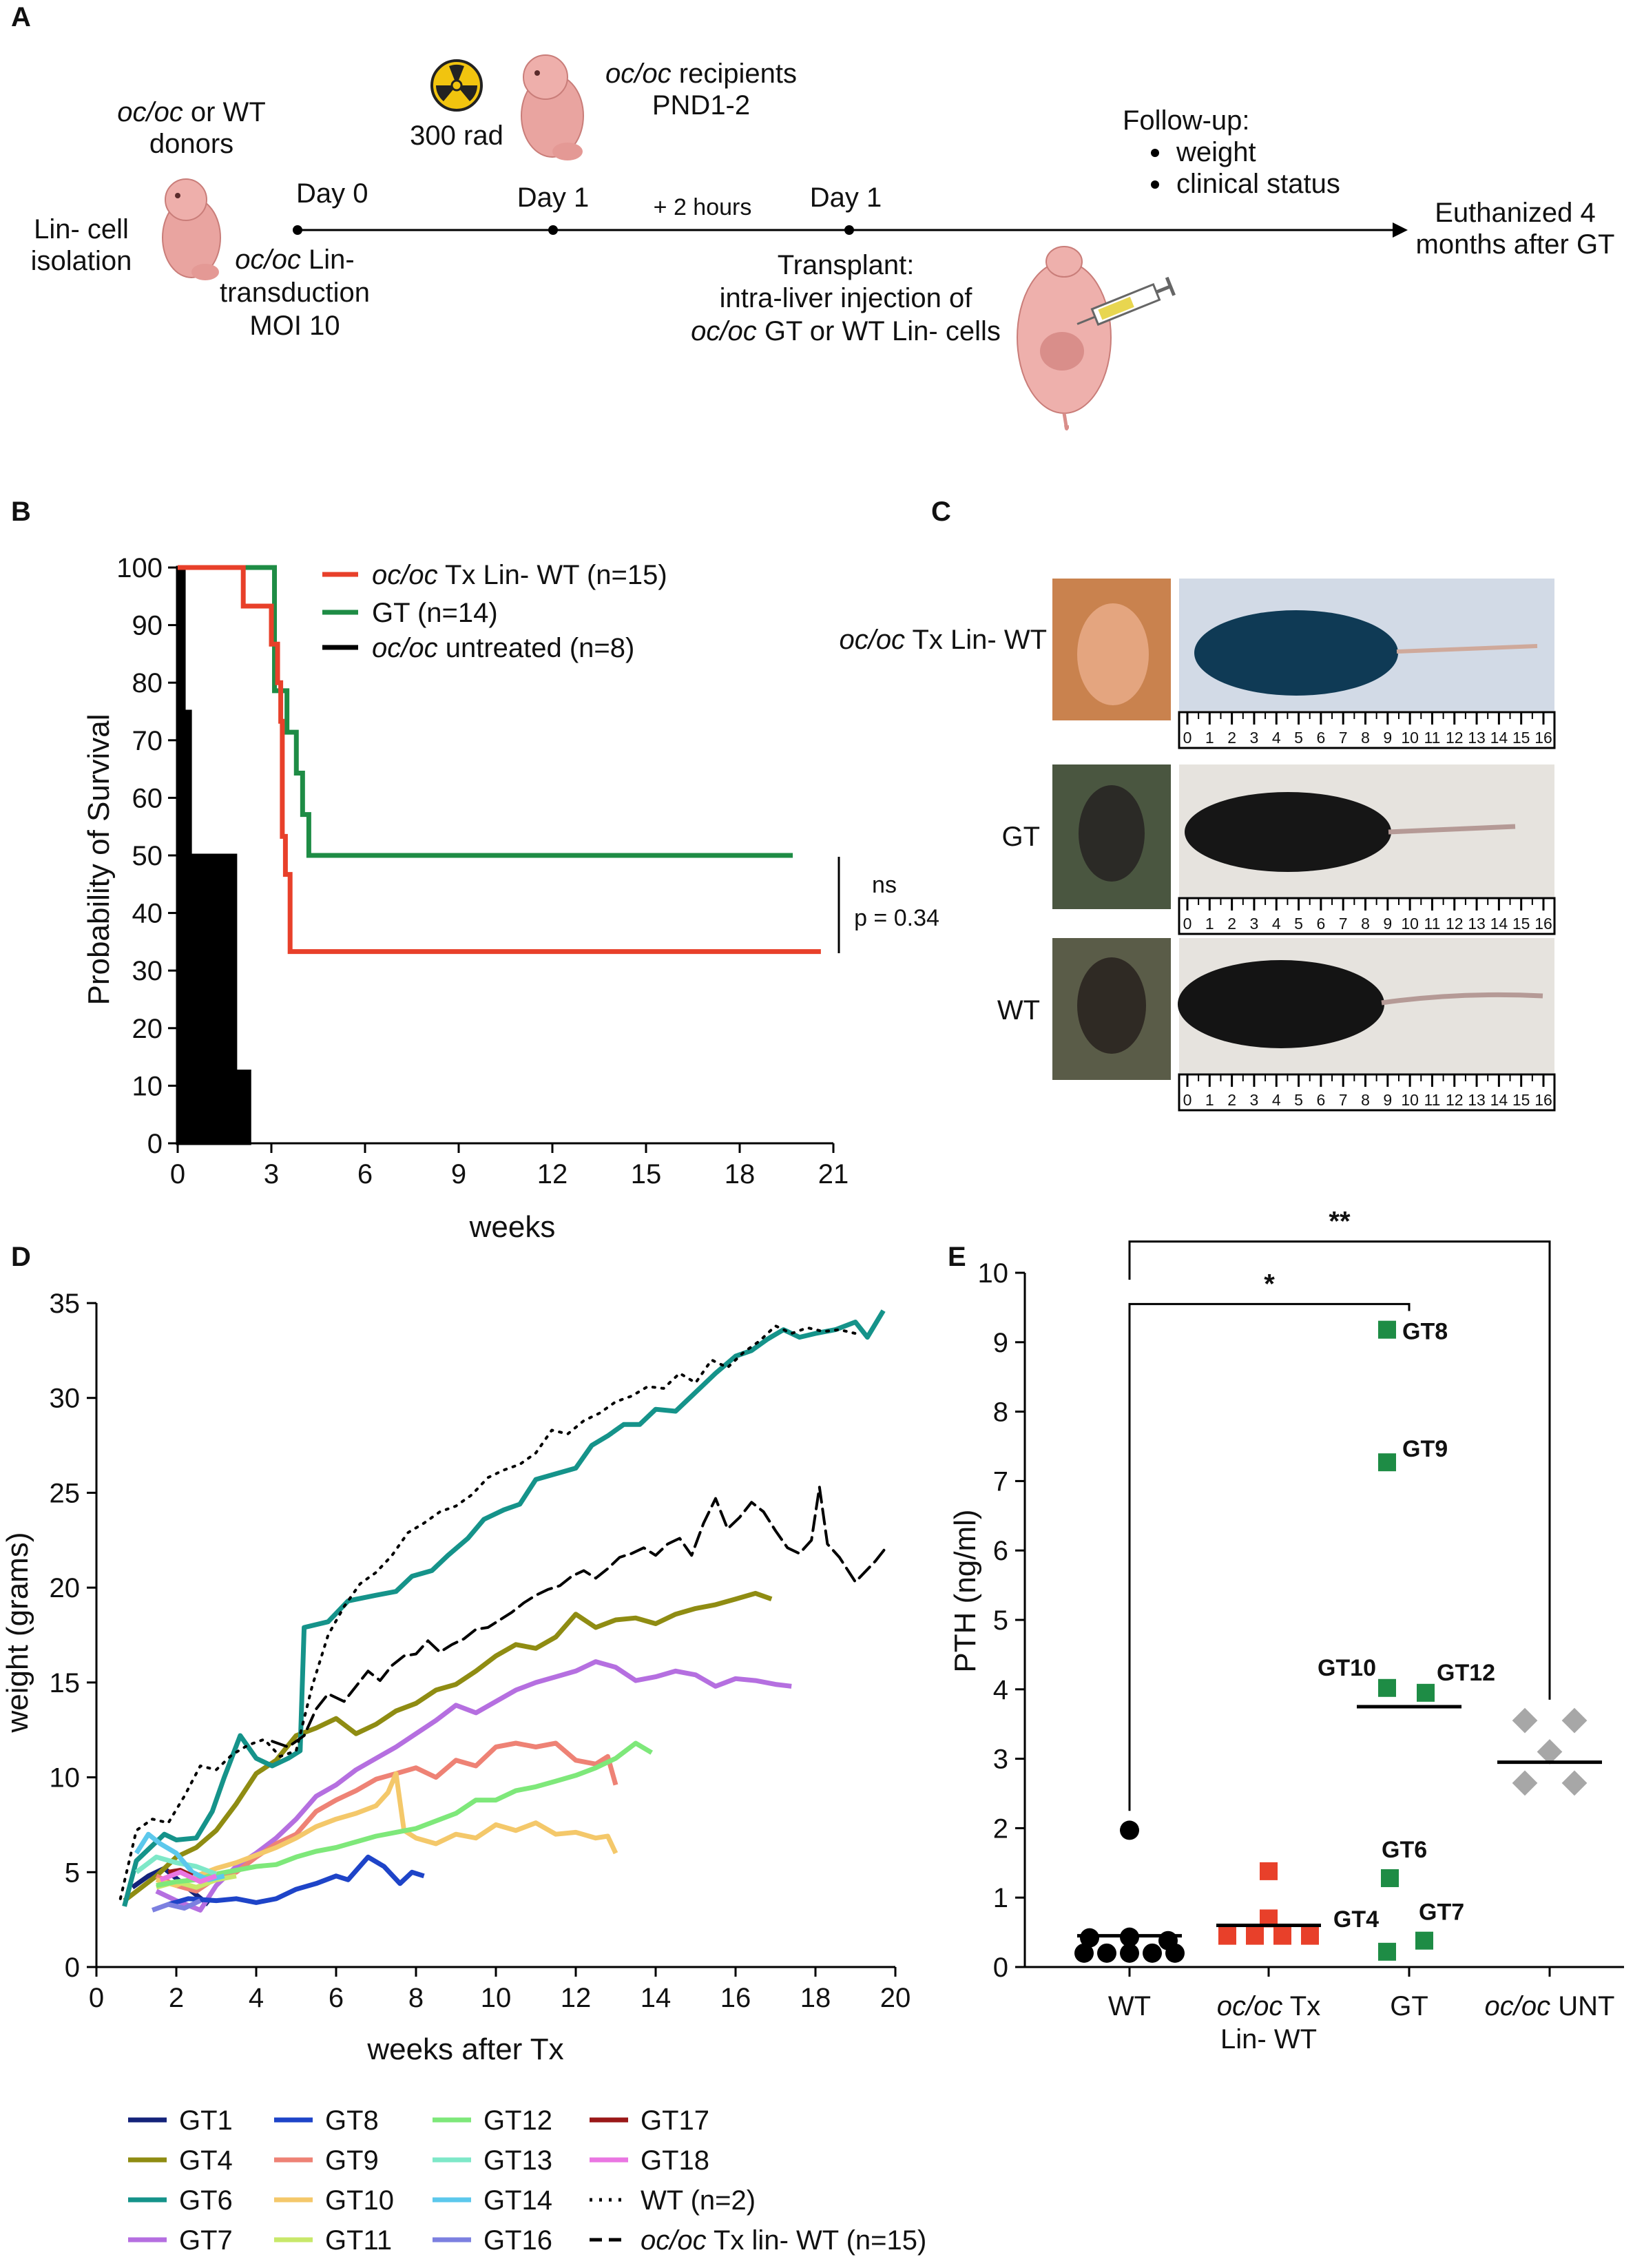 The image size is (1644, 2268). What do you see at coordinates (646, 1174) in the screenshot?
I see `survival-x-tick-label: 15` at bounding box center [646, 1174].